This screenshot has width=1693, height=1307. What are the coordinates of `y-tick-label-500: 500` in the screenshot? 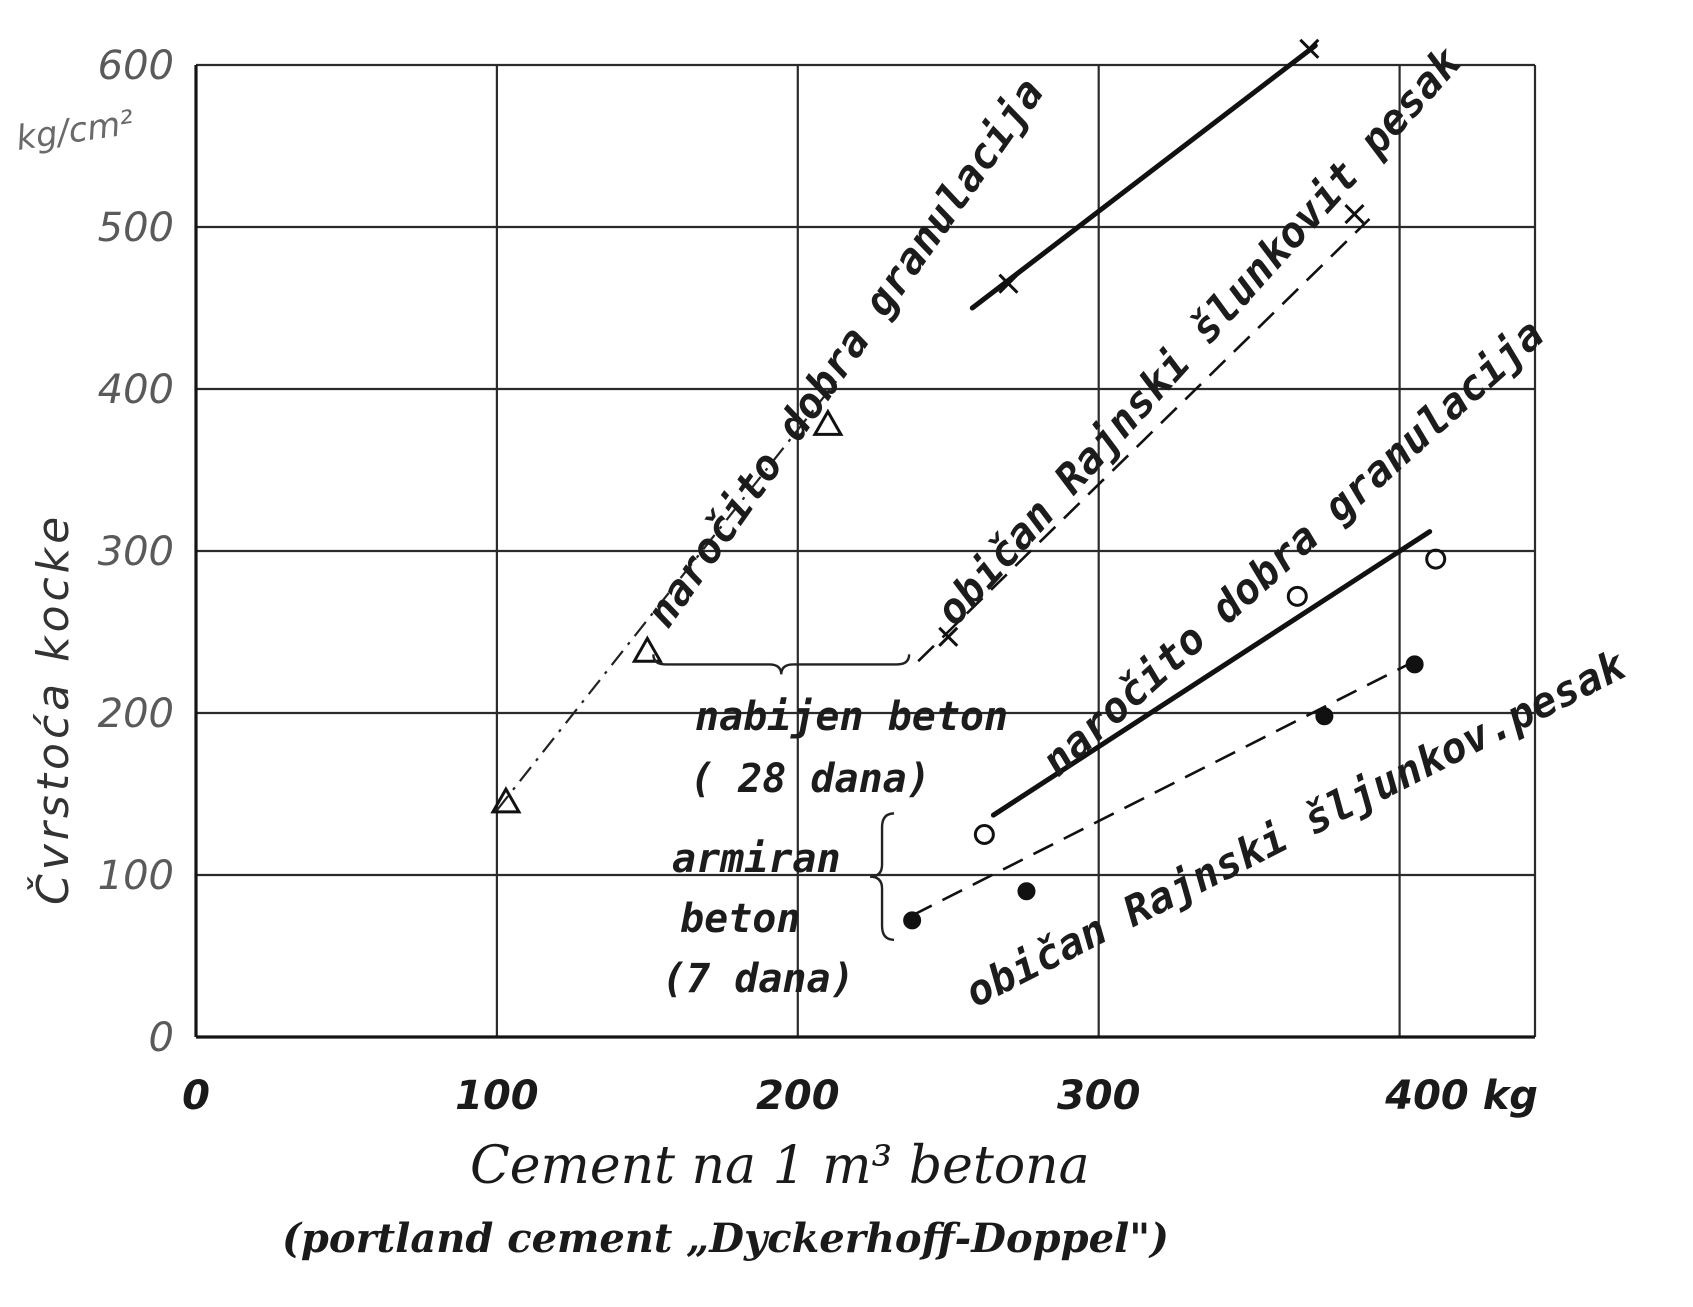 It's located at (136, 228).